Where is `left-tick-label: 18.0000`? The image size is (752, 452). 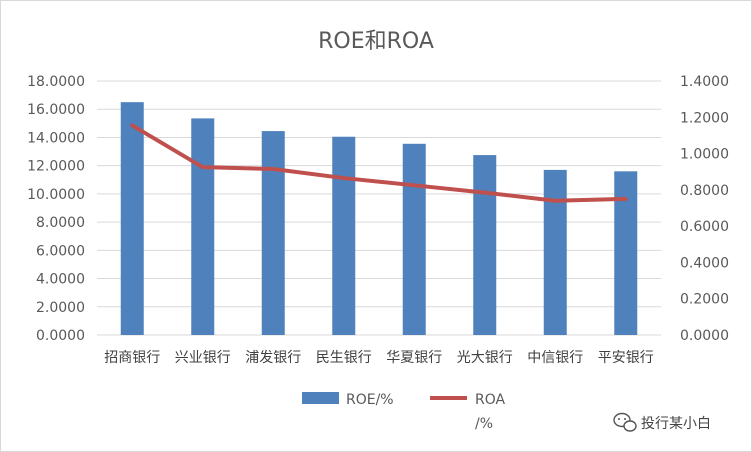
left-tick-label: 18.0000 is located at coordinates (56, 82).